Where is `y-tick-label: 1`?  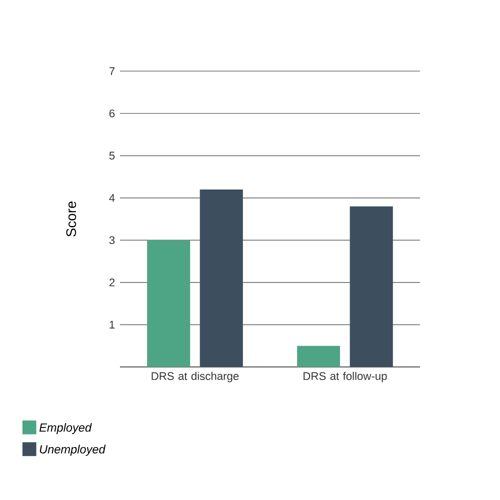
y-tick-label: 1 is located at coordinates (112, 324).